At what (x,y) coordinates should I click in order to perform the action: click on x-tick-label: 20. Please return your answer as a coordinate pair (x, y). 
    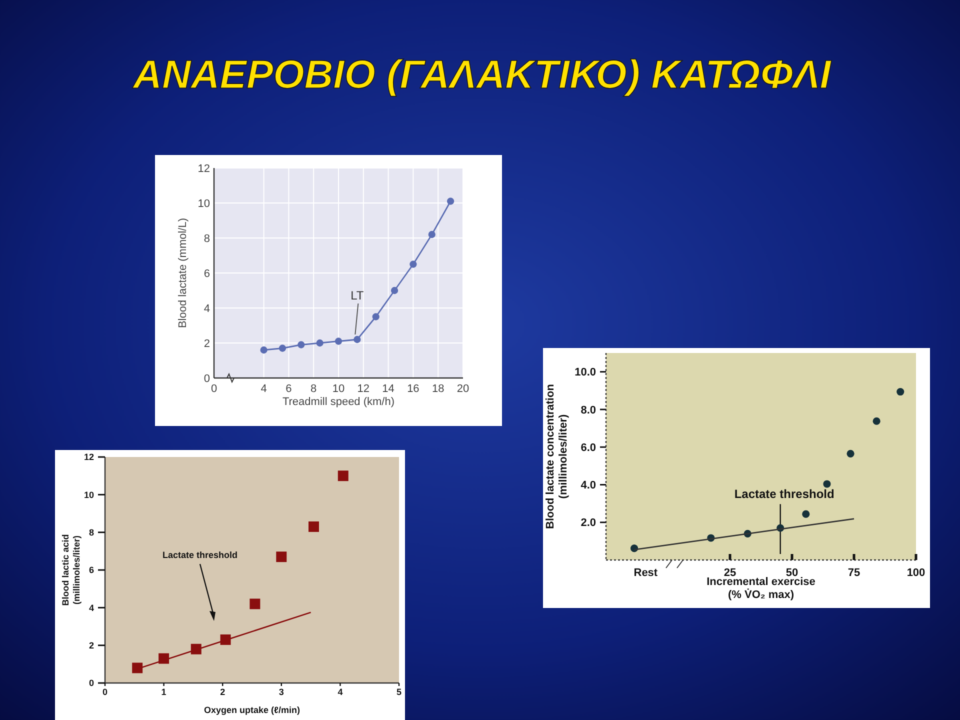
    Looking at the image, I should click on (463, 389).